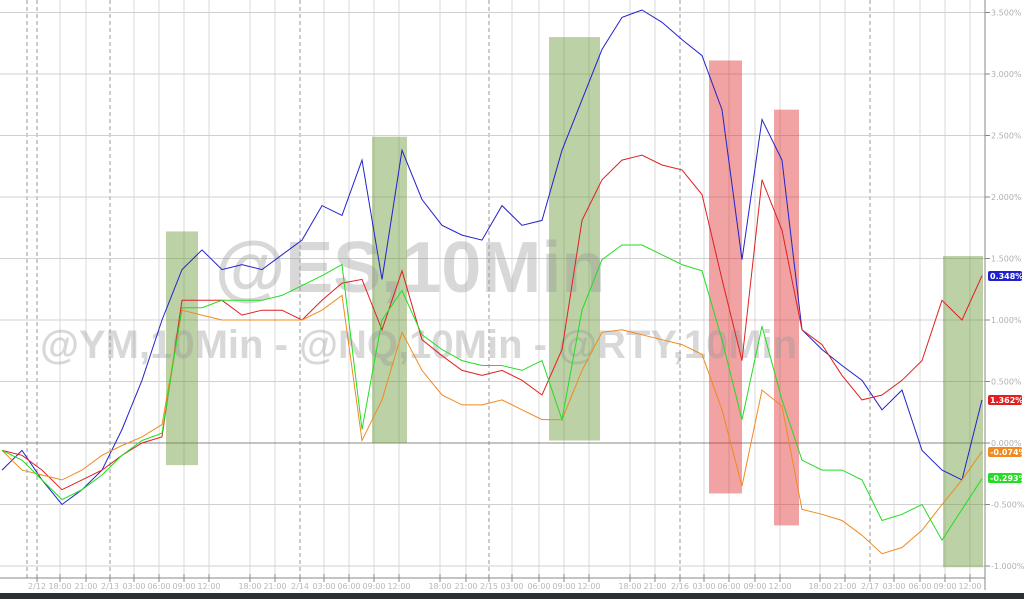 The height and width of the screenshot is (599, 1024). I want to click on watermark-ym-nq-rty: @YM,10Min - @NQ,10Min - @RTY,10Min, so click(418, 345).